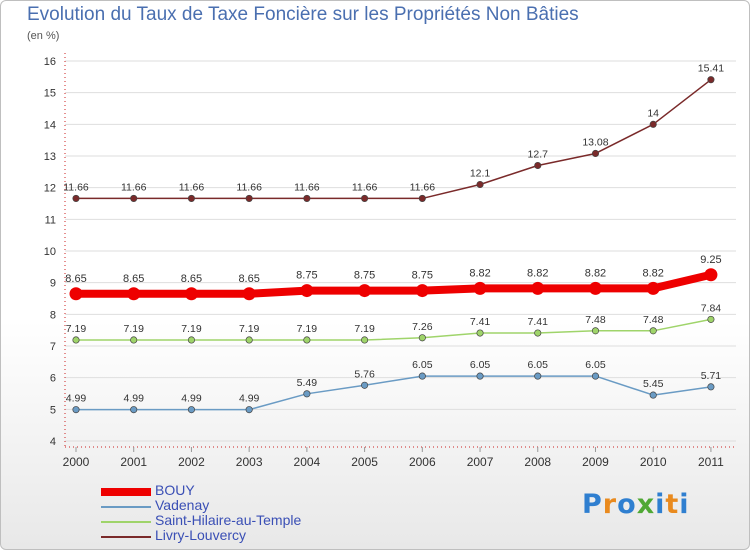 The width and height of the screenshot is (750, 550). Describe the element at coordinates (364, 462) in the screenshot. I see `x-tick-label: 2005` at that location.